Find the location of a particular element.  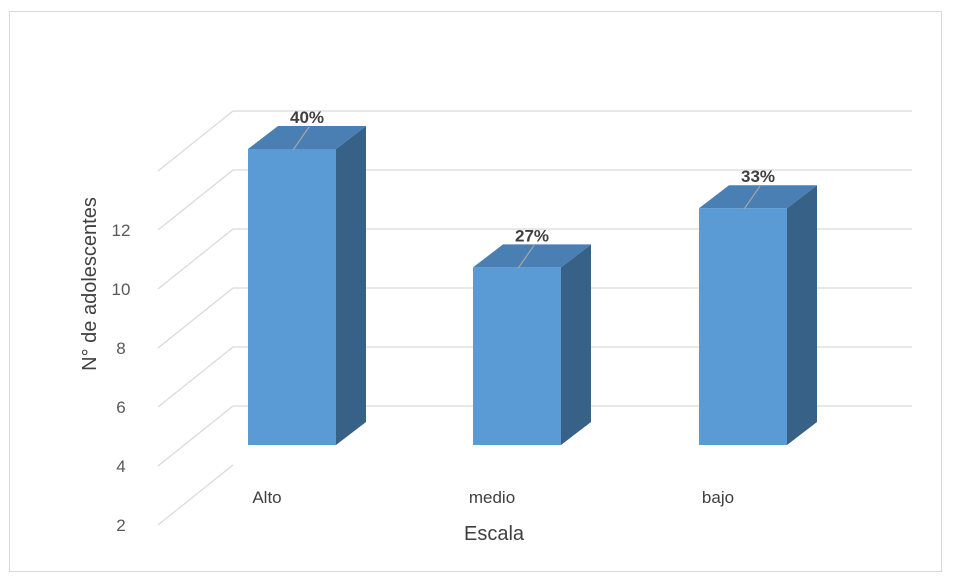

y-tick-label: 8 is located at coordinates (120, 348).